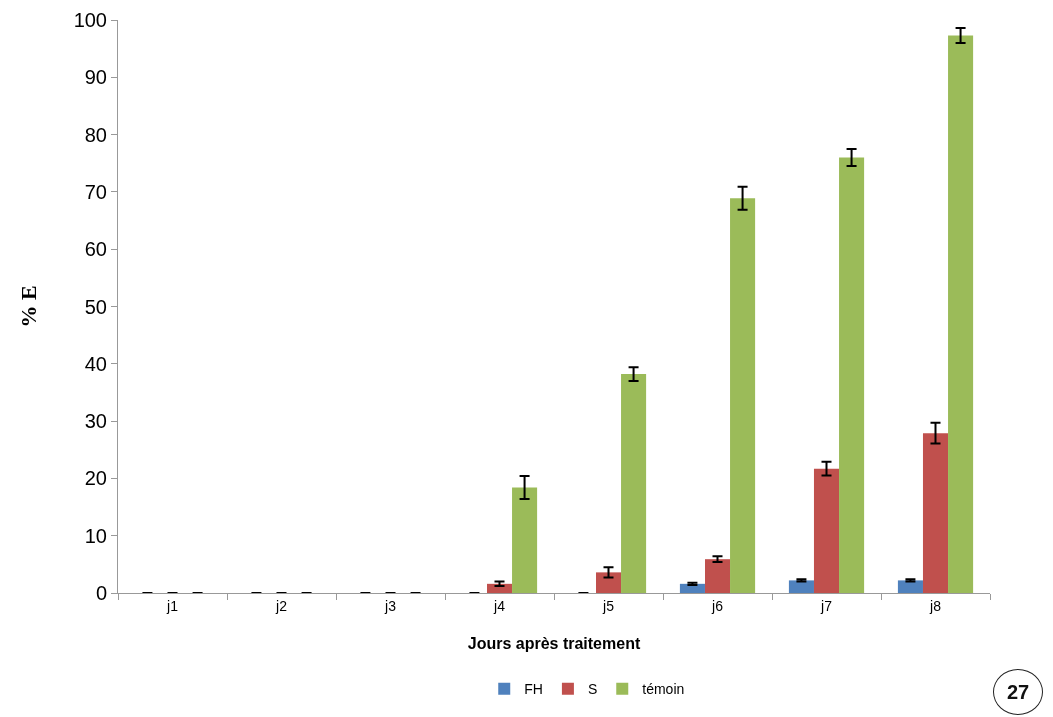  What do you see at coordinates (281, 605) in the screenshot?
I see `x-tick-label: j2` at bounding box center [281, 605].